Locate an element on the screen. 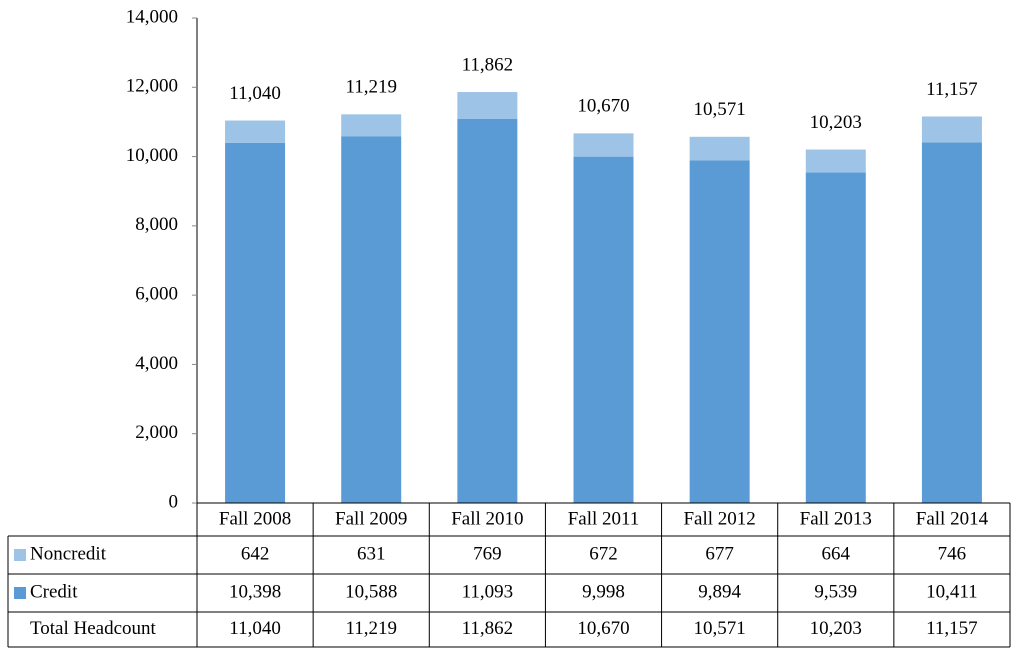 This screenshot has width=1019, height=648. table-cell: 769 is located at coordinates (487, 553).